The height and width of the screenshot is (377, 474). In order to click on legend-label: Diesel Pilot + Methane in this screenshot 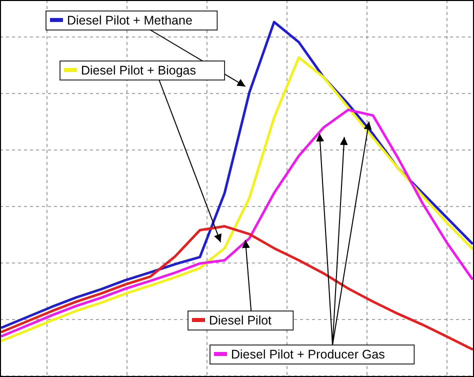, I will do `click(129, 21)`.